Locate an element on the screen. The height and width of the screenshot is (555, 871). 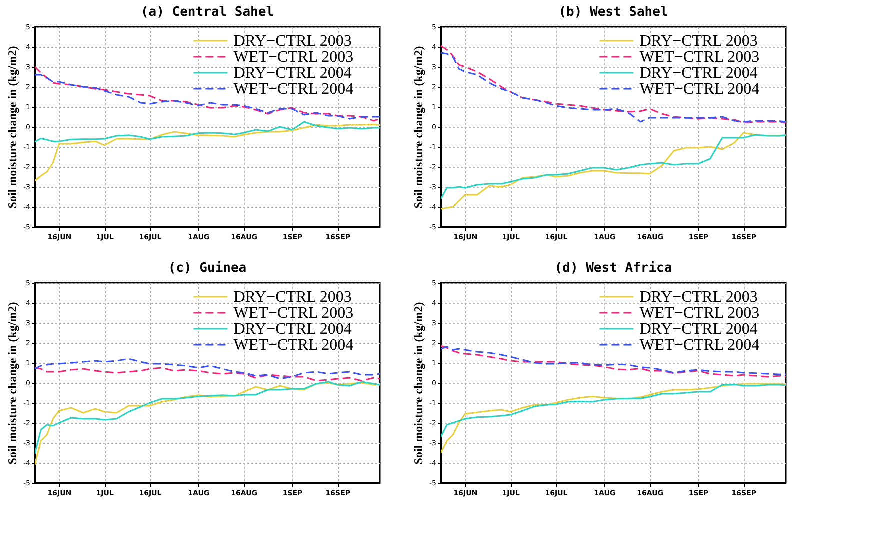
chart-title: (b) West Sahel is located at coordinates (613, 12).